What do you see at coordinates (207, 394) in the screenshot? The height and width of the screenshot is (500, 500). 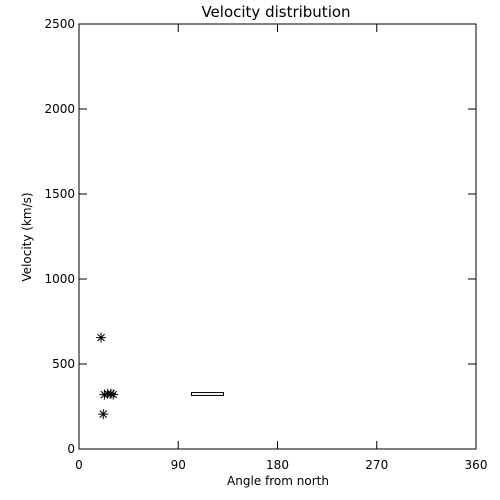 I see `data-range-bar` at bounding box center [207, 394].